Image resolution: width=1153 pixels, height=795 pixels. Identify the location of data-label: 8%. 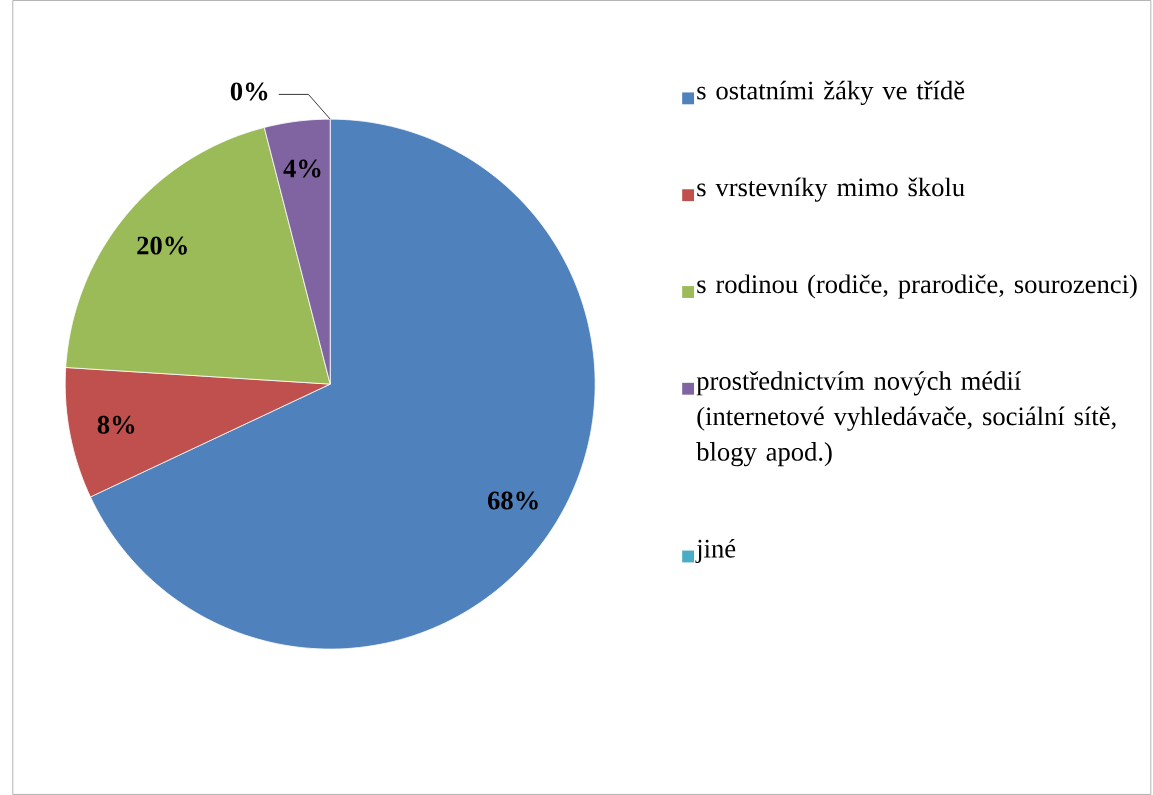
(116, 424).